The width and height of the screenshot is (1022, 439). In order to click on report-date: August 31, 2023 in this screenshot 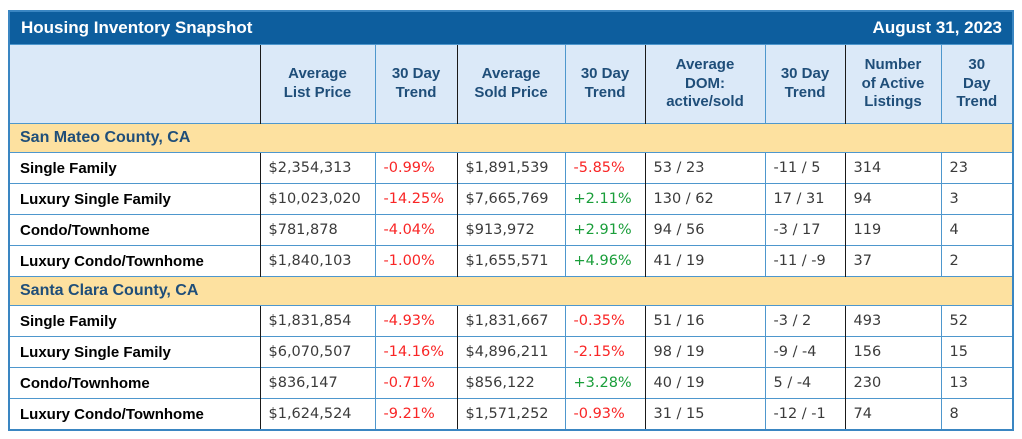, I will do `click(937, 27)`.